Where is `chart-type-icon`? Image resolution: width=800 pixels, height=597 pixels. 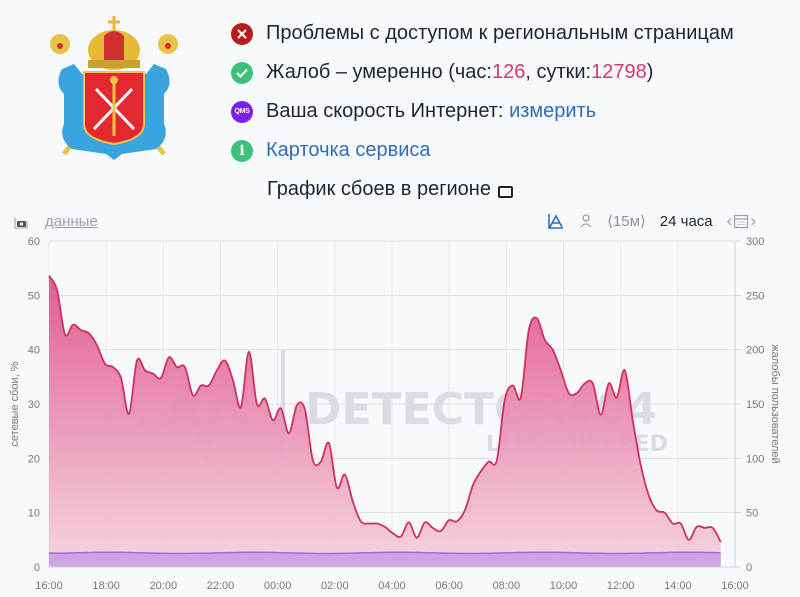
chart-type-icon is located at coordinates (556, 221).